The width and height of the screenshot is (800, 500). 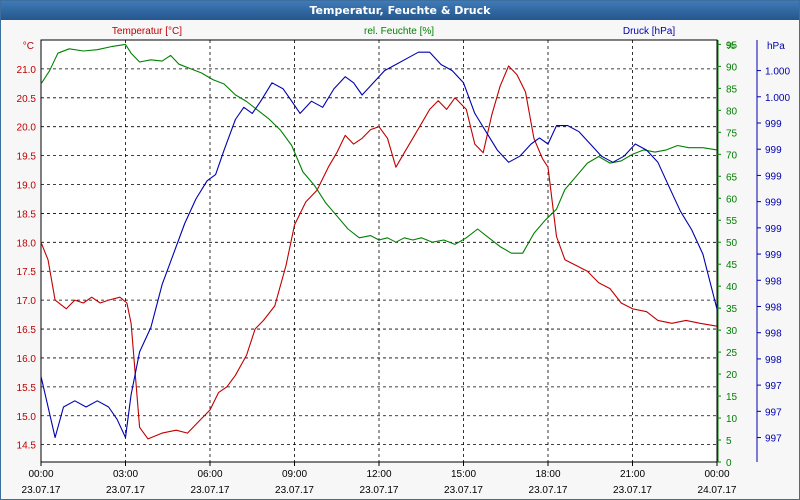 I want to click on x-tick-time: 18:00, so click(x=547, y=474).